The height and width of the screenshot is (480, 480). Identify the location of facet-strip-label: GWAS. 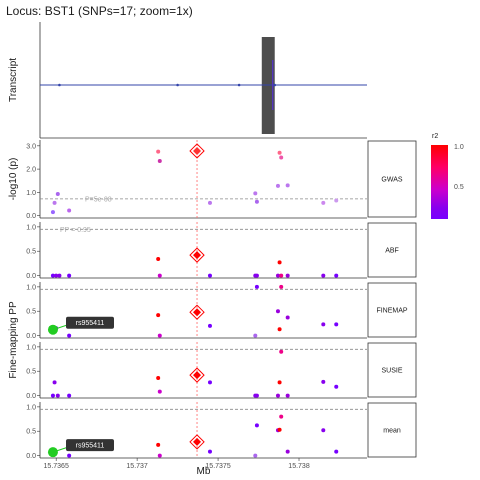
(391, 180).